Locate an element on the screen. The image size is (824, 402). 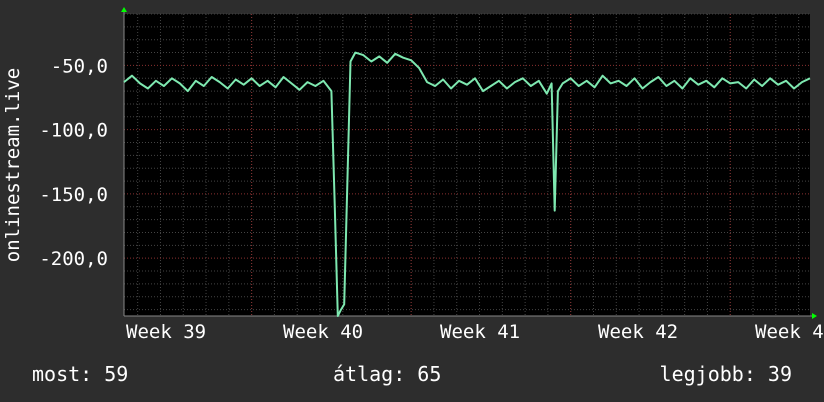
stat-average-value: 65 is located at coordinates (429, 374).